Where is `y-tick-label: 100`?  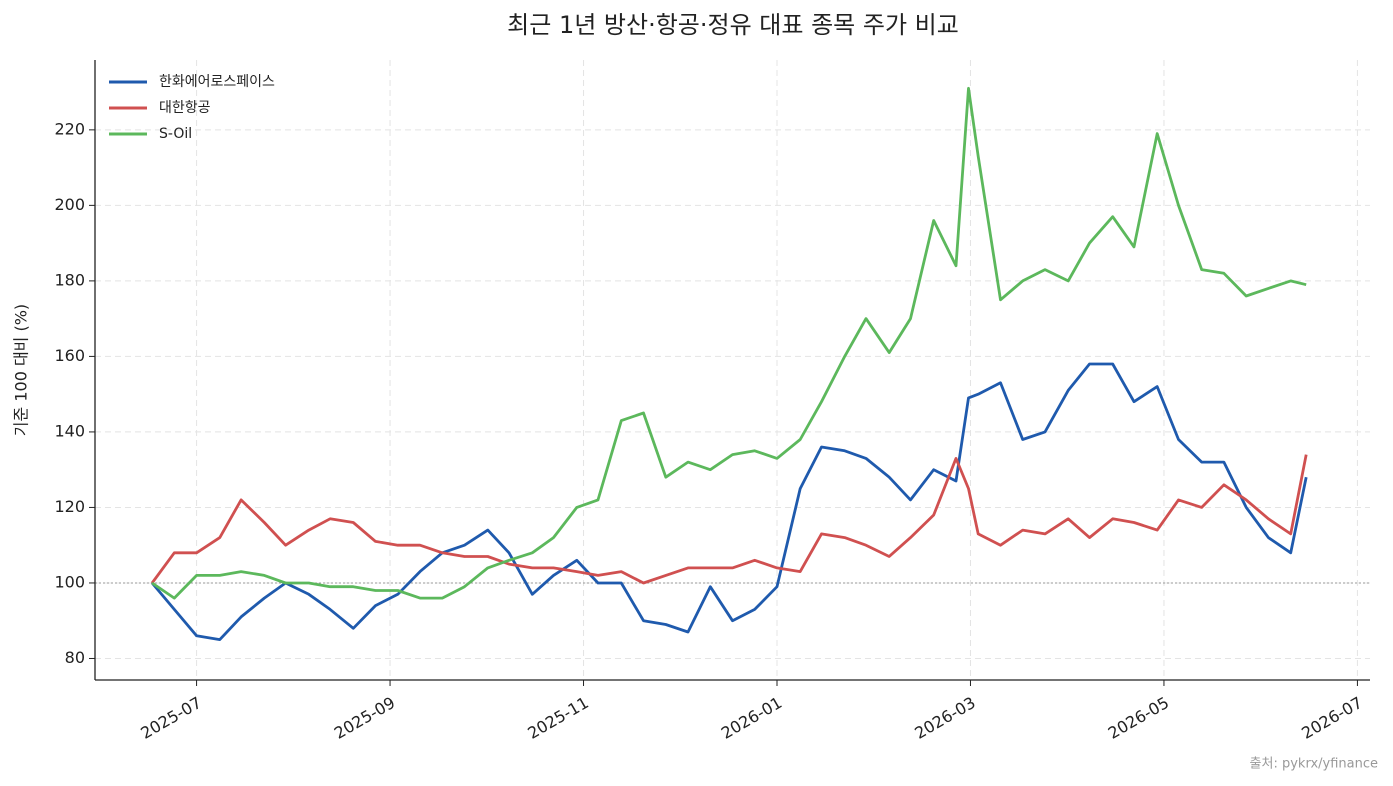
y-tick-label: 100 is located at coordinates (69, 581).